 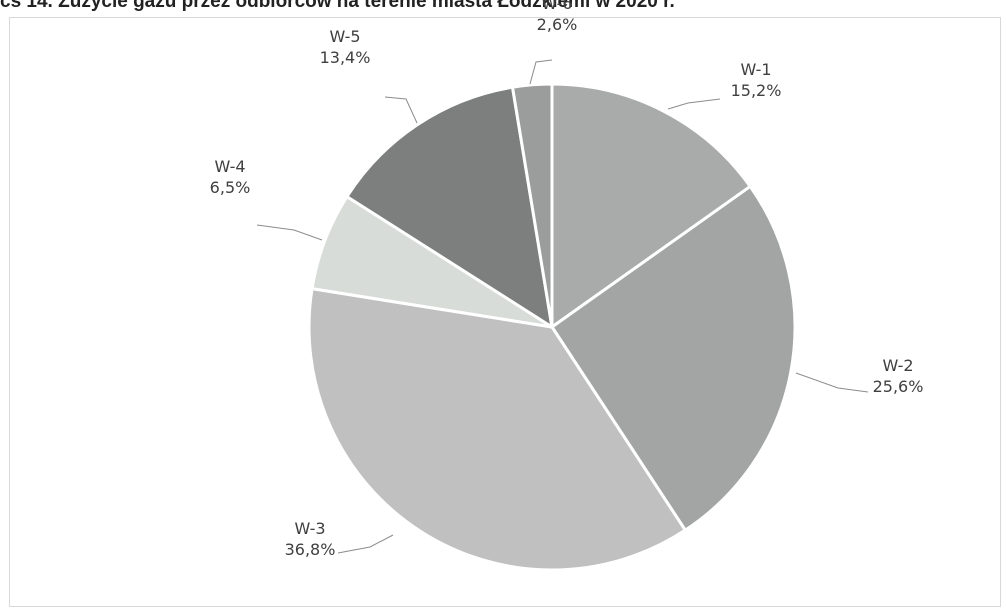 What do you see at coordinates (310, 549) in the screenshot?
I see `value-label-w-3: 36,8%` at bounding box center [310, 549].